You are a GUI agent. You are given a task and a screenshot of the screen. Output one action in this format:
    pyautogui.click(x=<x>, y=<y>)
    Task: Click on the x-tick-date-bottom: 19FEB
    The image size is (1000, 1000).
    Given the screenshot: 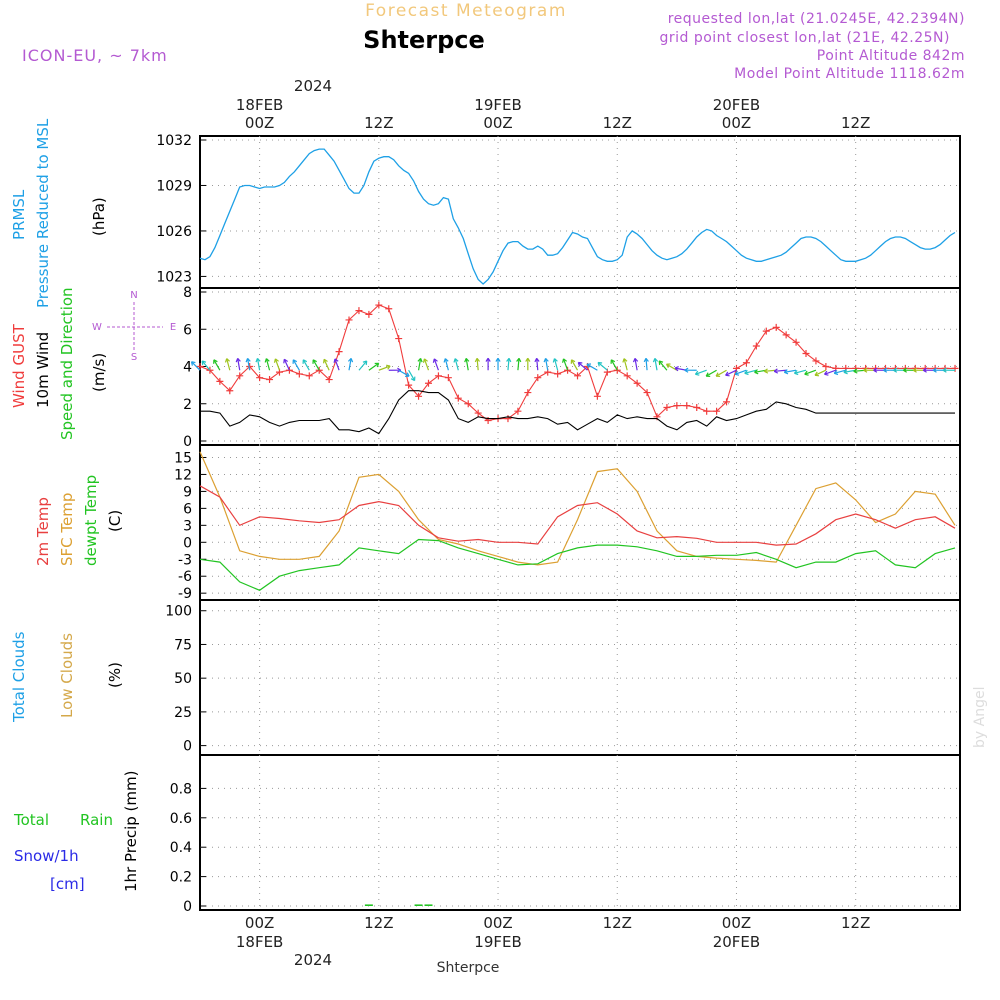 What is the action you would take?
    pyautogui.click(x=497, y=942)
    